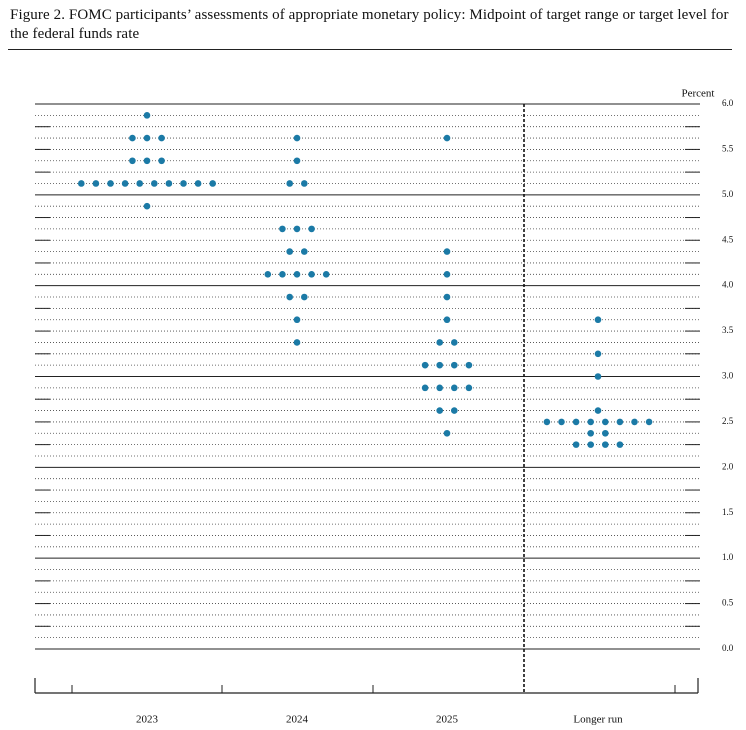 Image resolution: width=746 pixels, height=730 pixels. Describe the element at coordinates (370, 49) in the screenshot. I see `title-rule` at that location.